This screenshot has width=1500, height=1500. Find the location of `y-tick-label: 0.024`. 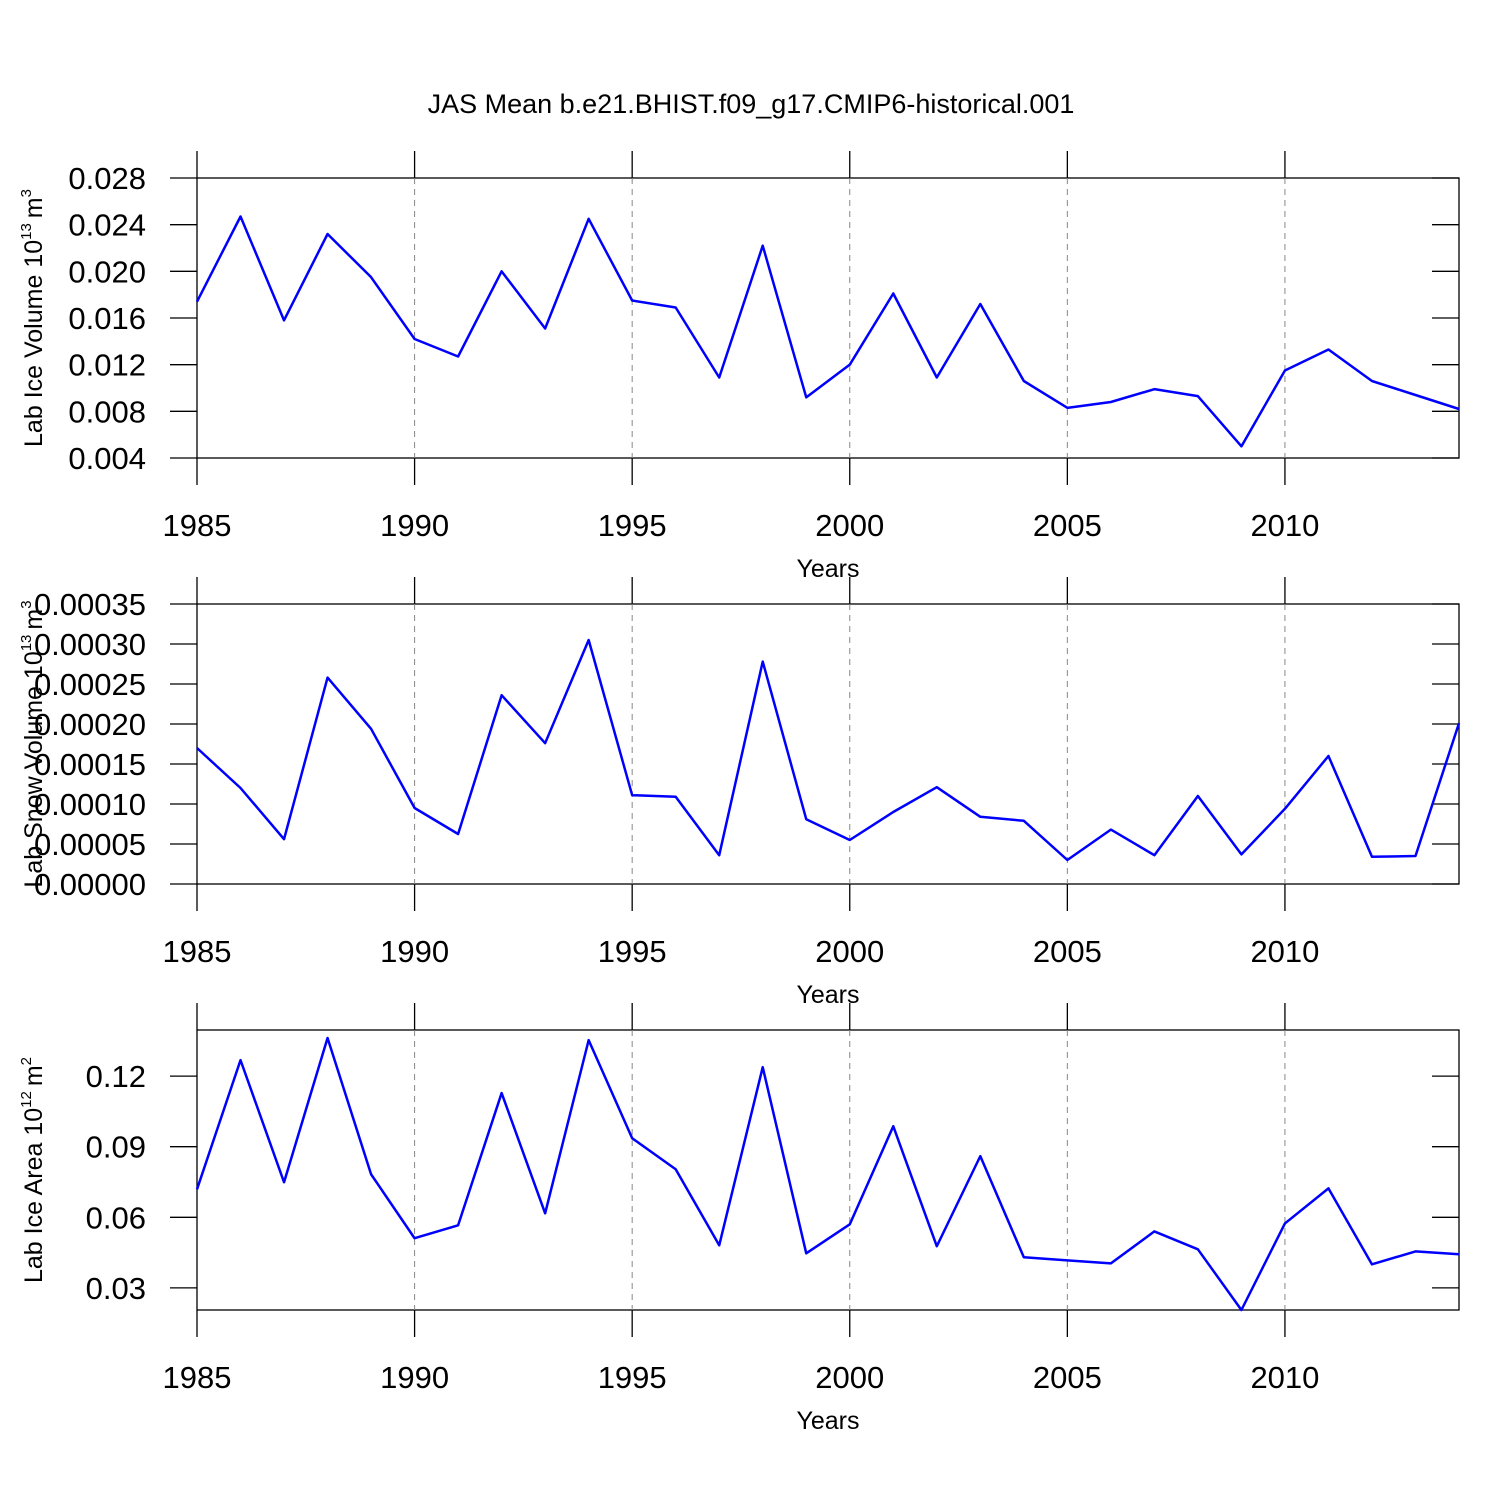

y-tick-label: 0.024 is located at coordinates (107, 225).